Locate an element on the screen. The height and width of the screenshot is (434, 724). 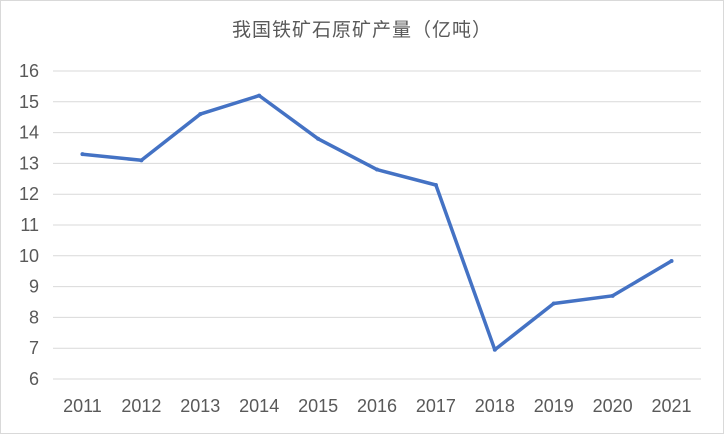
y-axis-tick-labels: 6 7 8 9 10 11 12 13 14 15 16 is located at coordinates (29, 225).